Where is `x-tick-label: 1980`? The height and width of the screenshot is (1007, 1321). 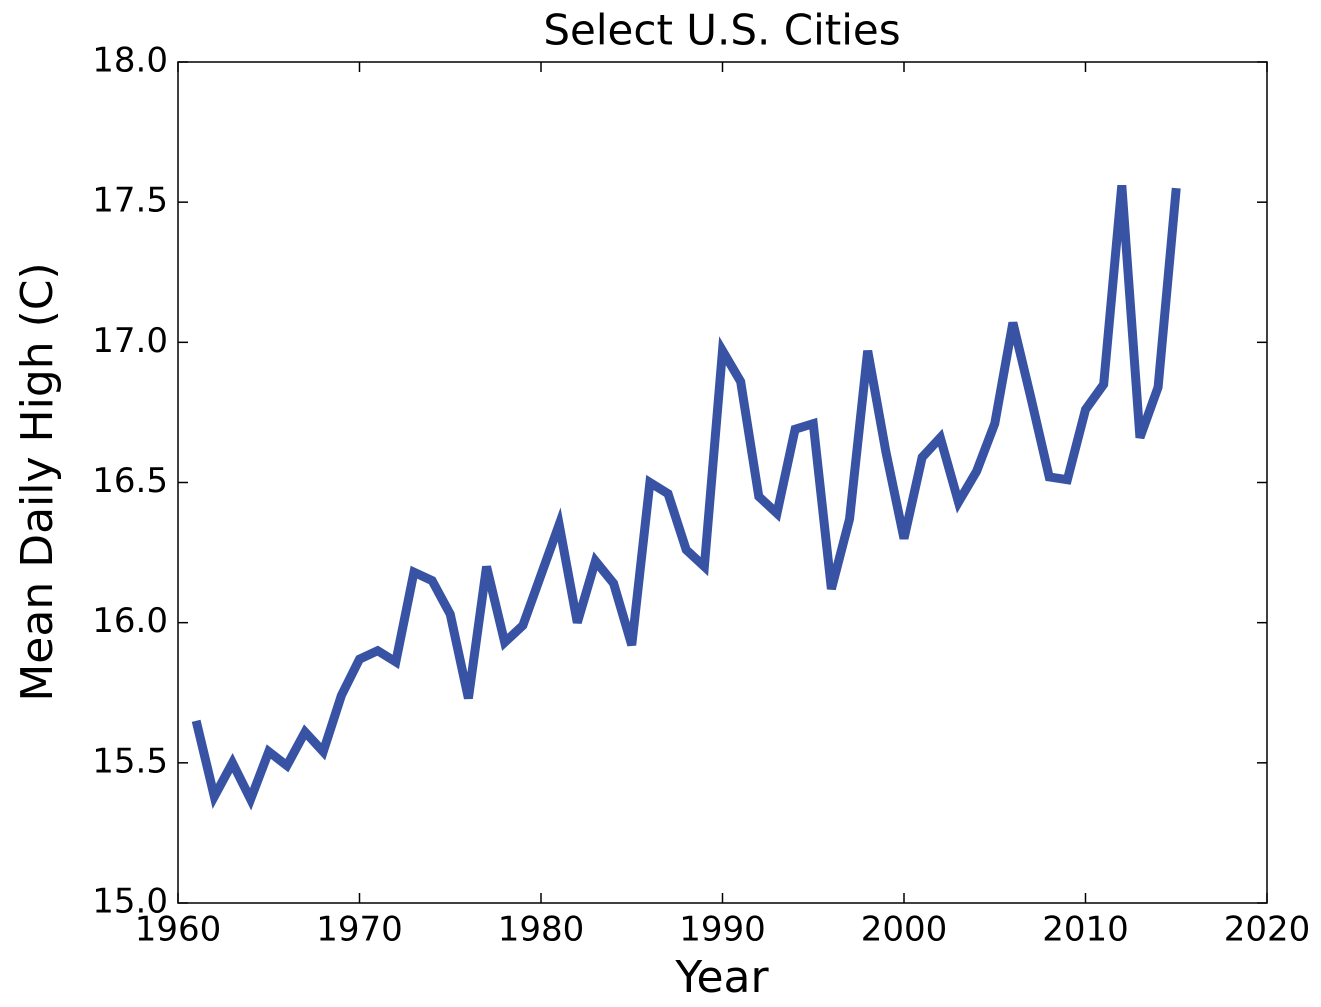
x-tick-label: 1980 is located at coordinates (541, 930).